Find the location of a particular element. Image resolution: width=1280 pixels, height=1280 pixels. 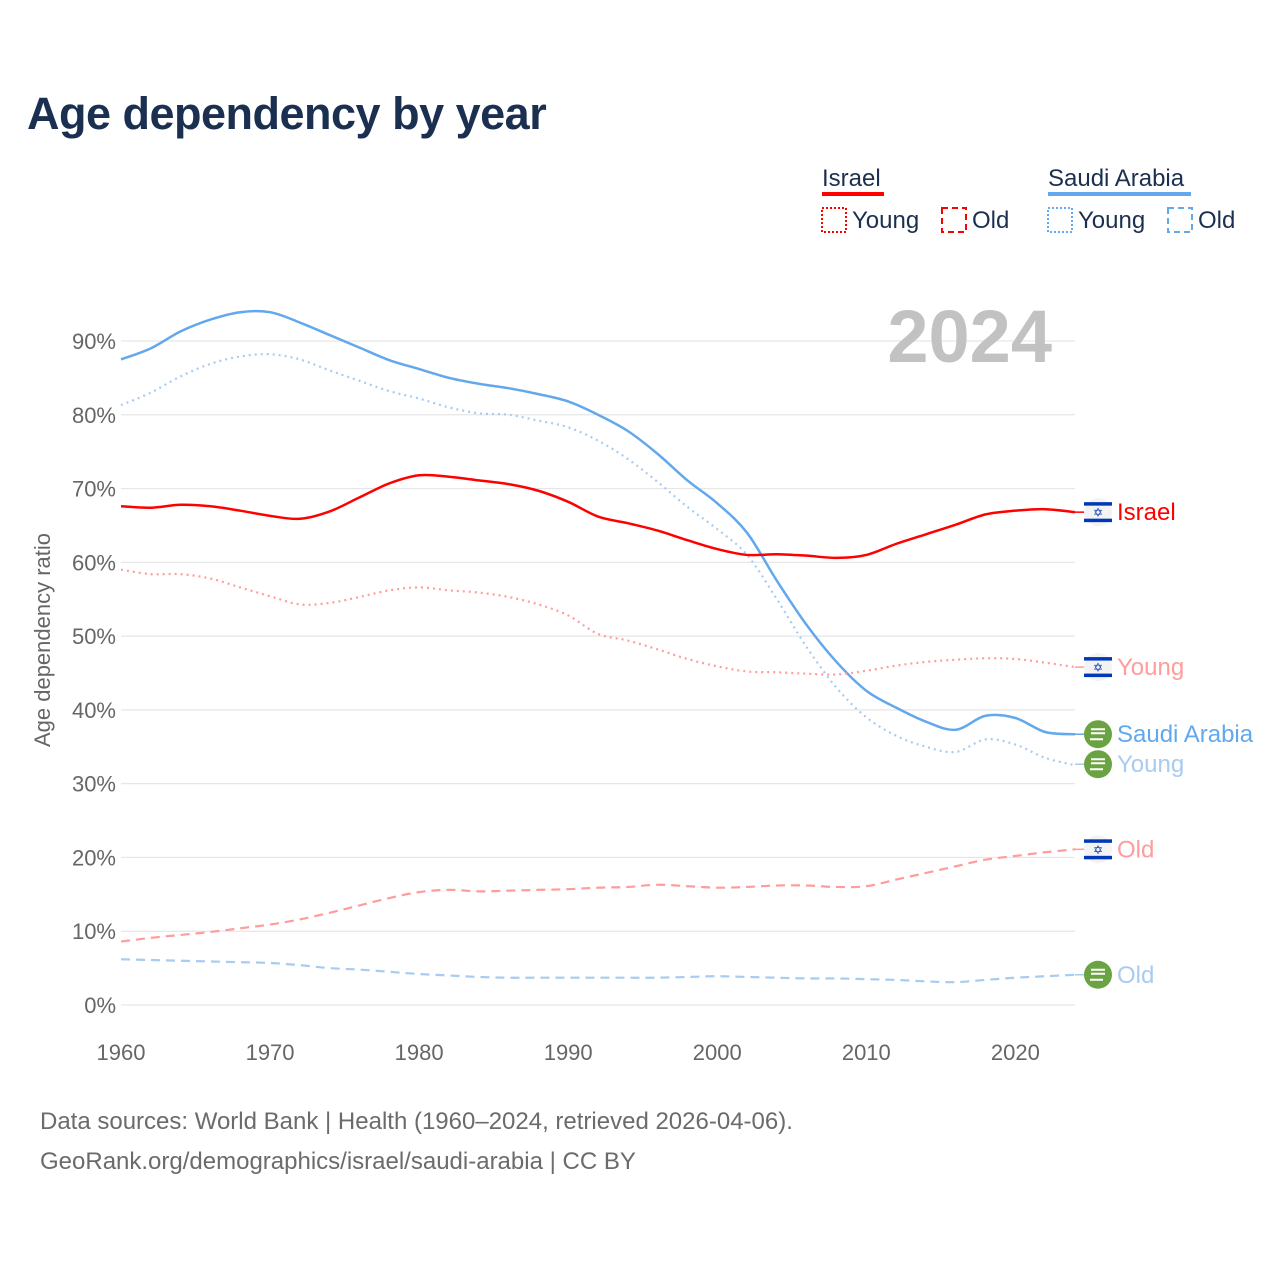

legend-country-israel: Israel is located at coordinates (851, 178).